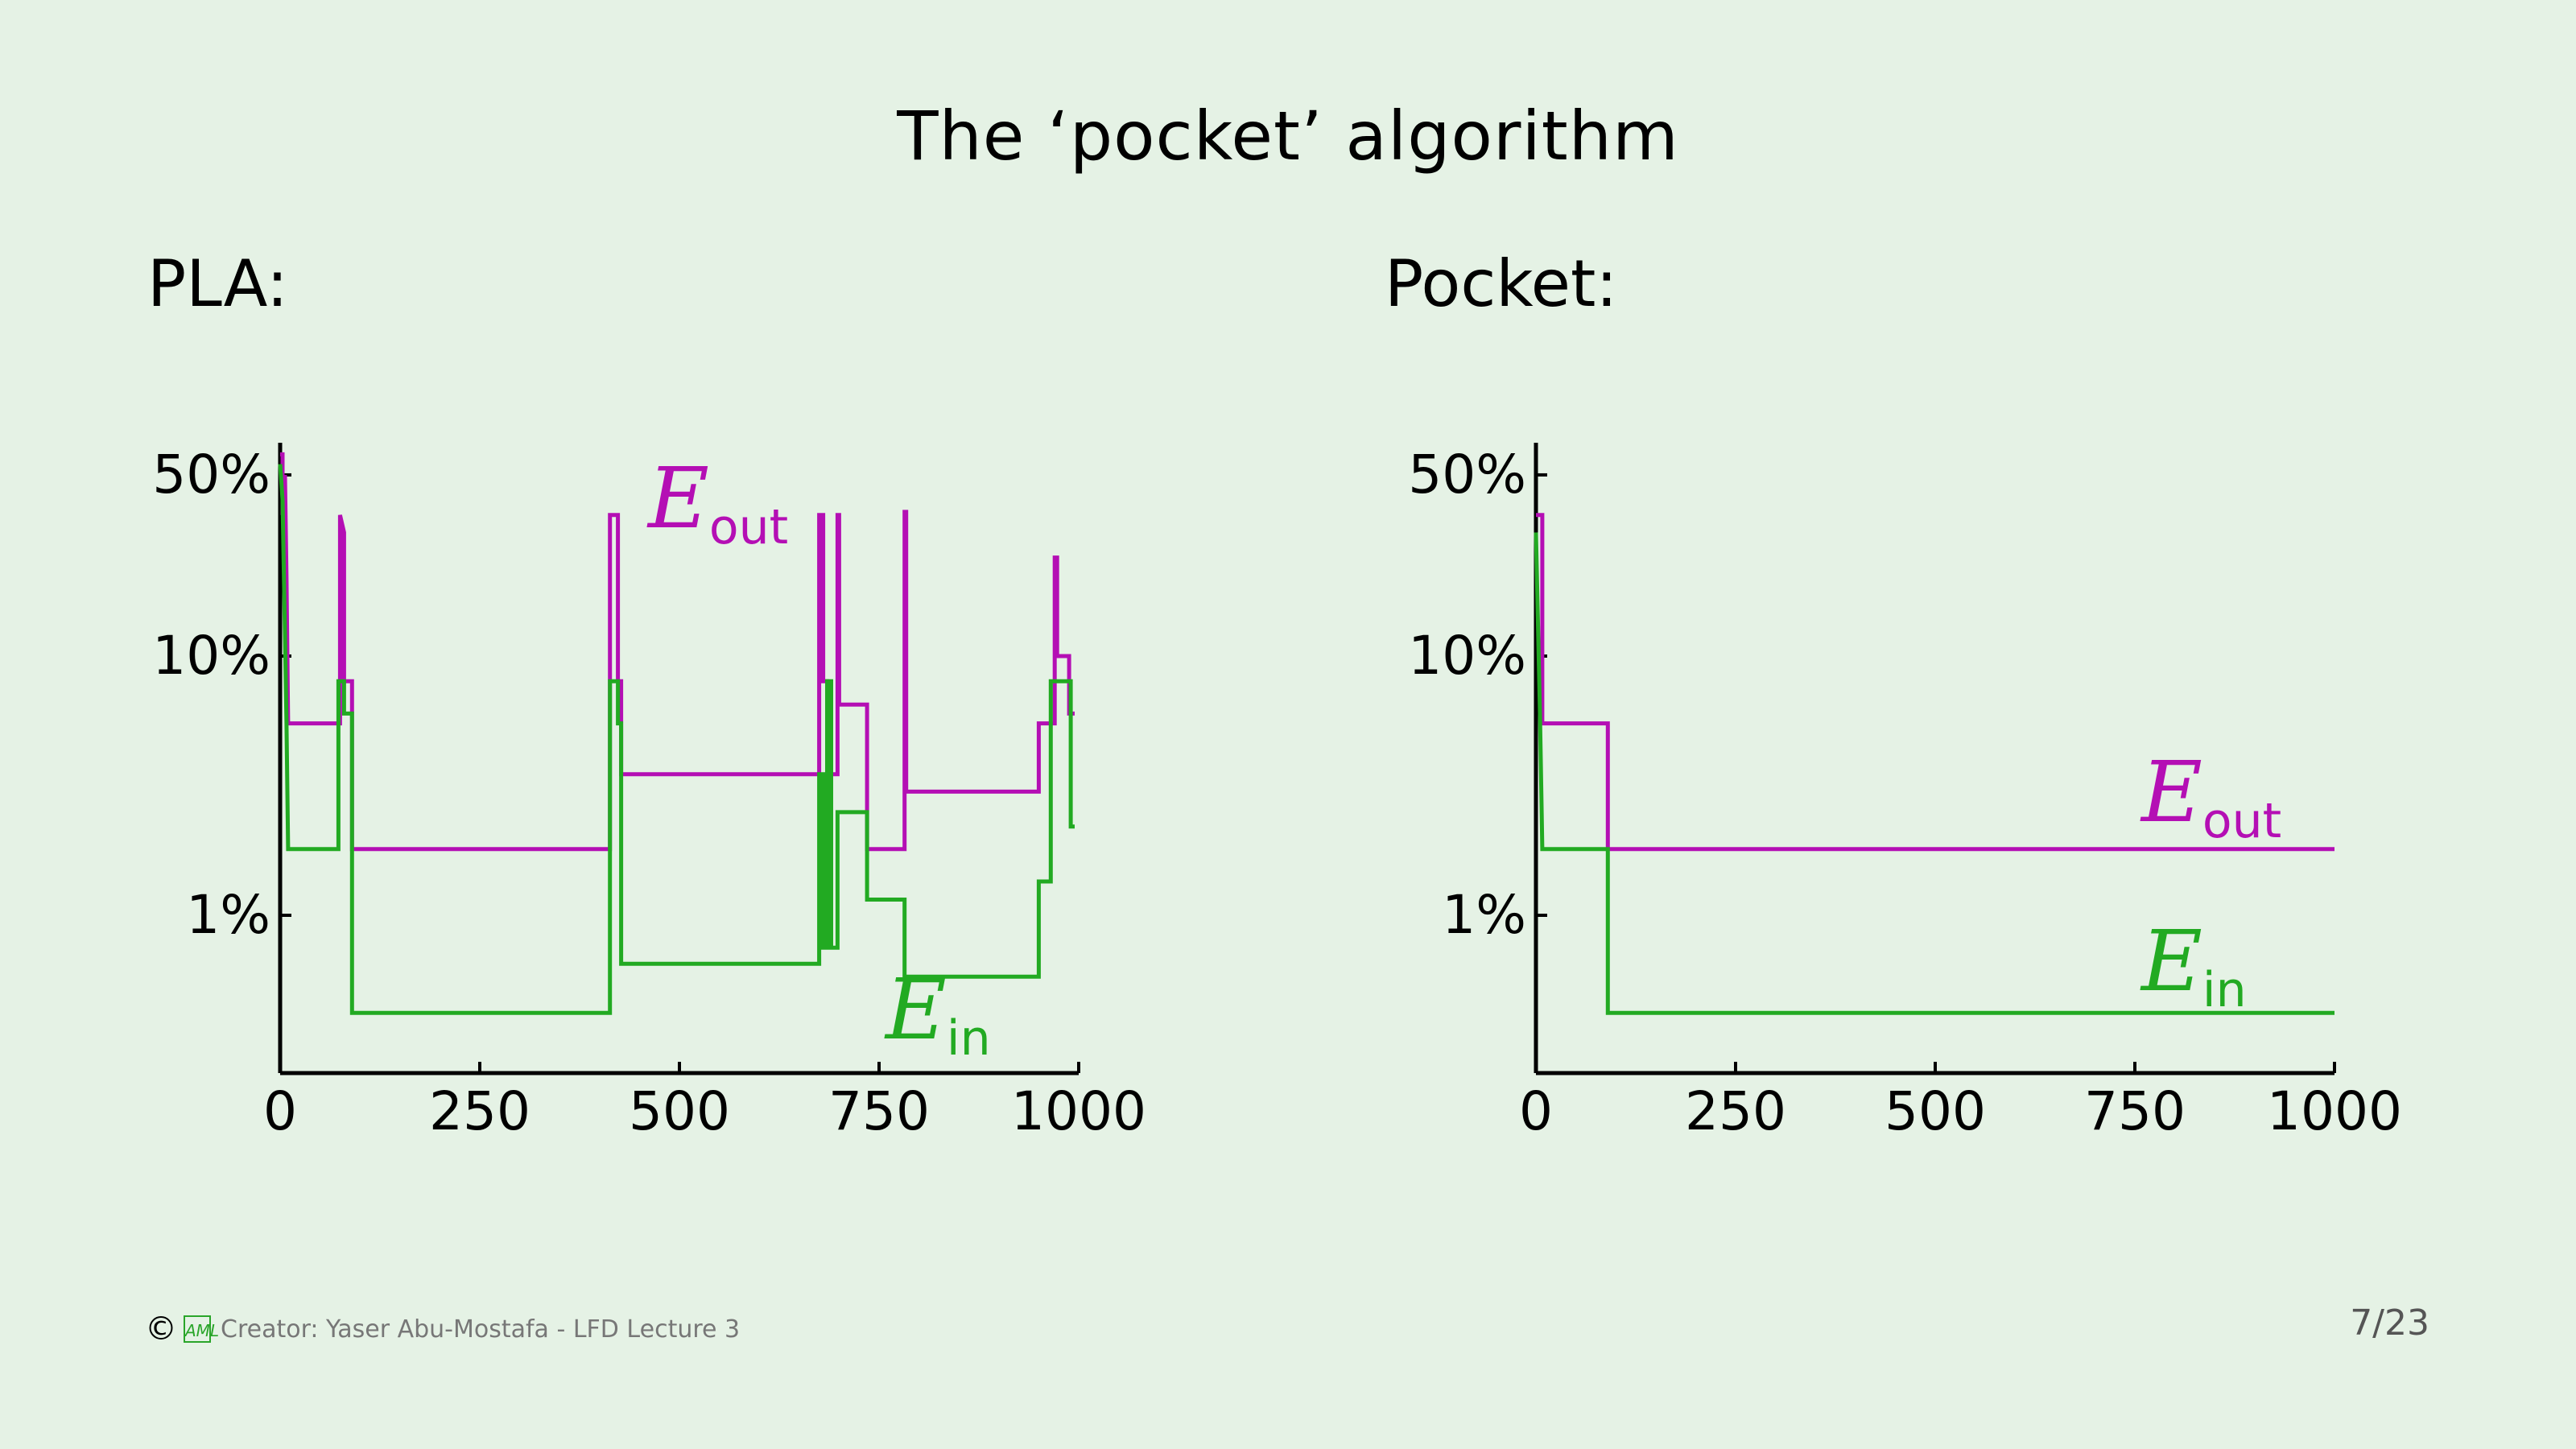 The width and height of the screenshot is (2576, 1449). I want to click on pocket-x-tick-label: 0, so click(1536, 1111).